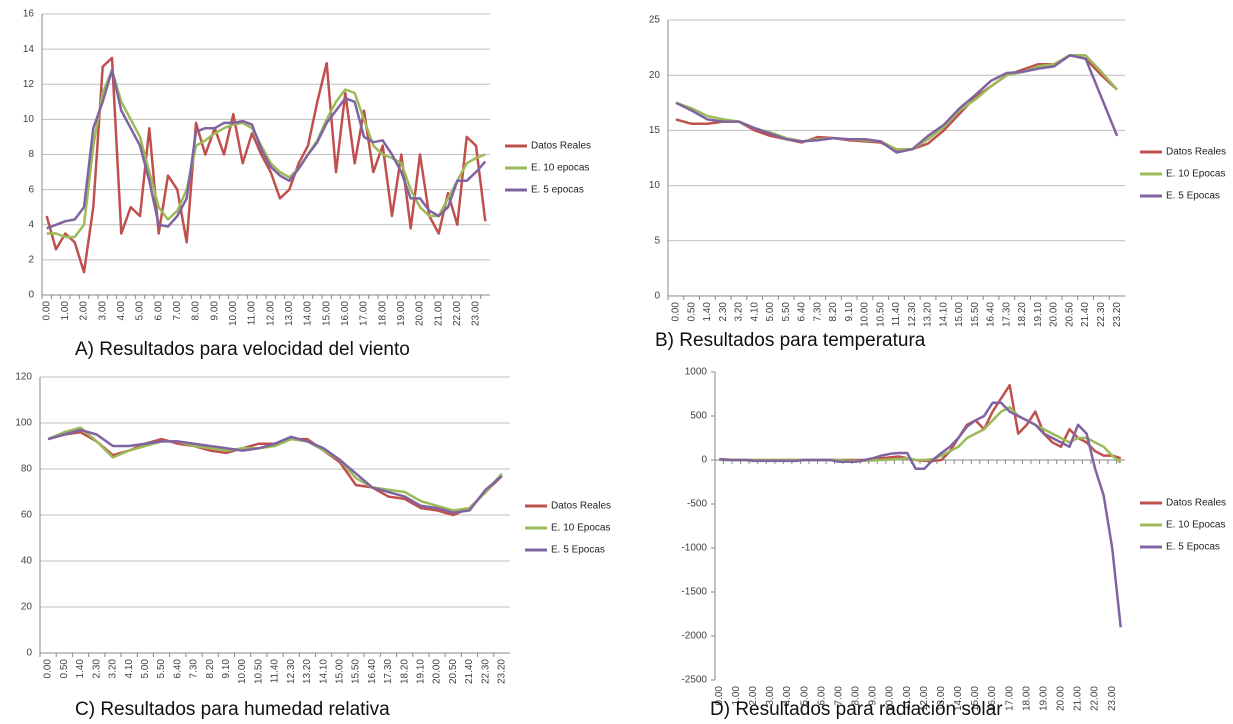 The image size is (1233, 724). Describe the element at coordinates (694, 636) in the screenshot. I see `y-tick-label: -2000` at that location.